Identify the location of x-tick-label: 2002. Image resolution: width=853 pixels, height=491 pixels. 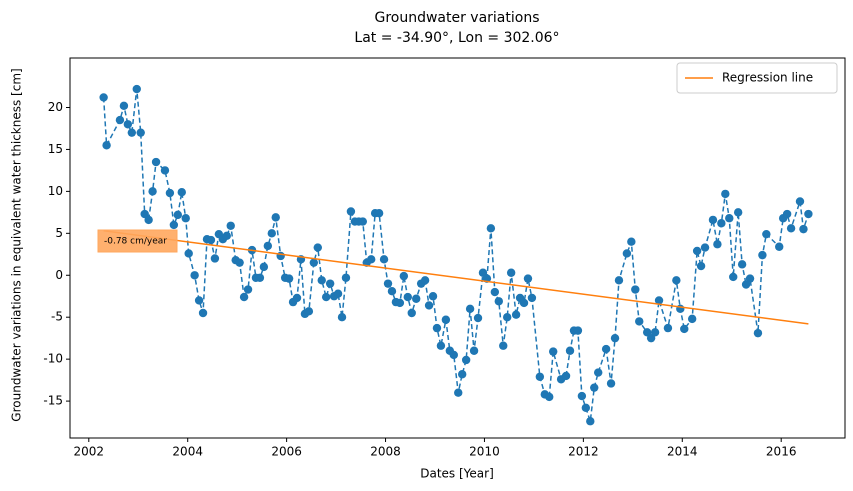
(89, 452).